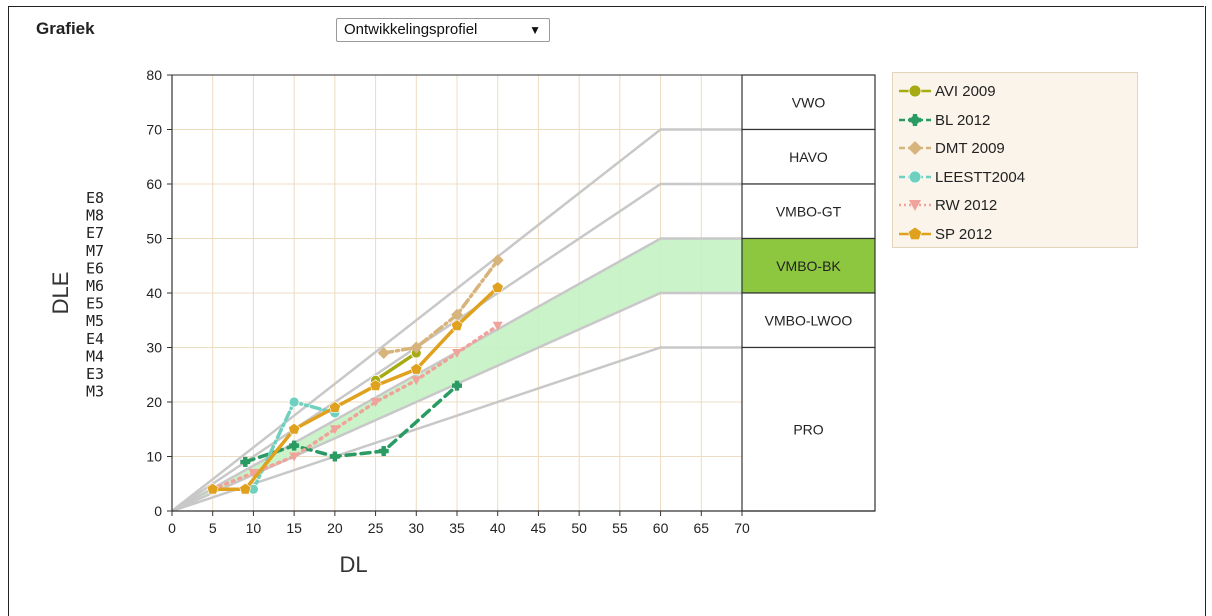 This screenshot has height=616, width=1212. I want to click on x-tick-label-50: 50, so click(579, 528).